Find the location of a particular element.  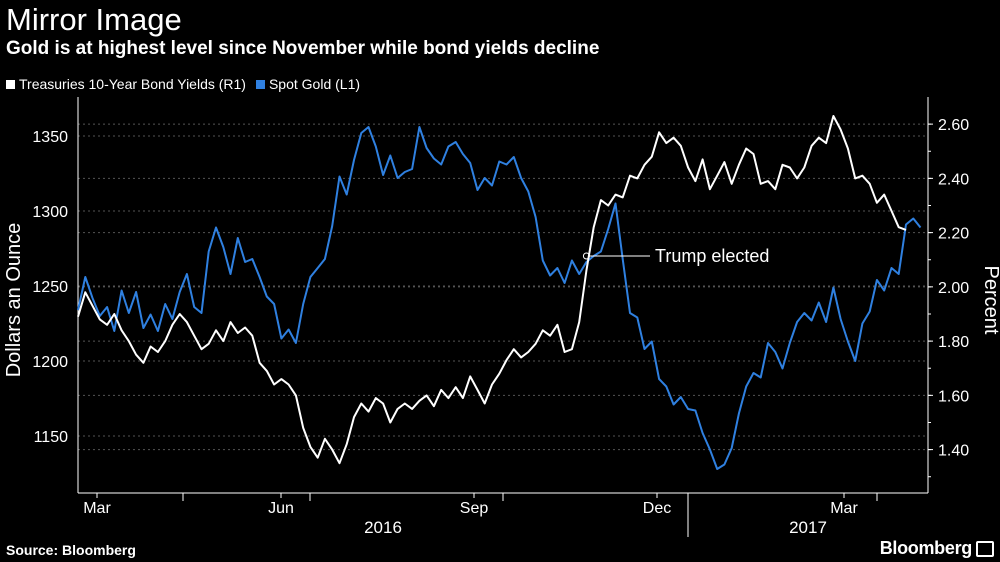

legend-label-yields: Treasuries 10-Year Bond Yields (R1) is located at coordinates (132, 84).